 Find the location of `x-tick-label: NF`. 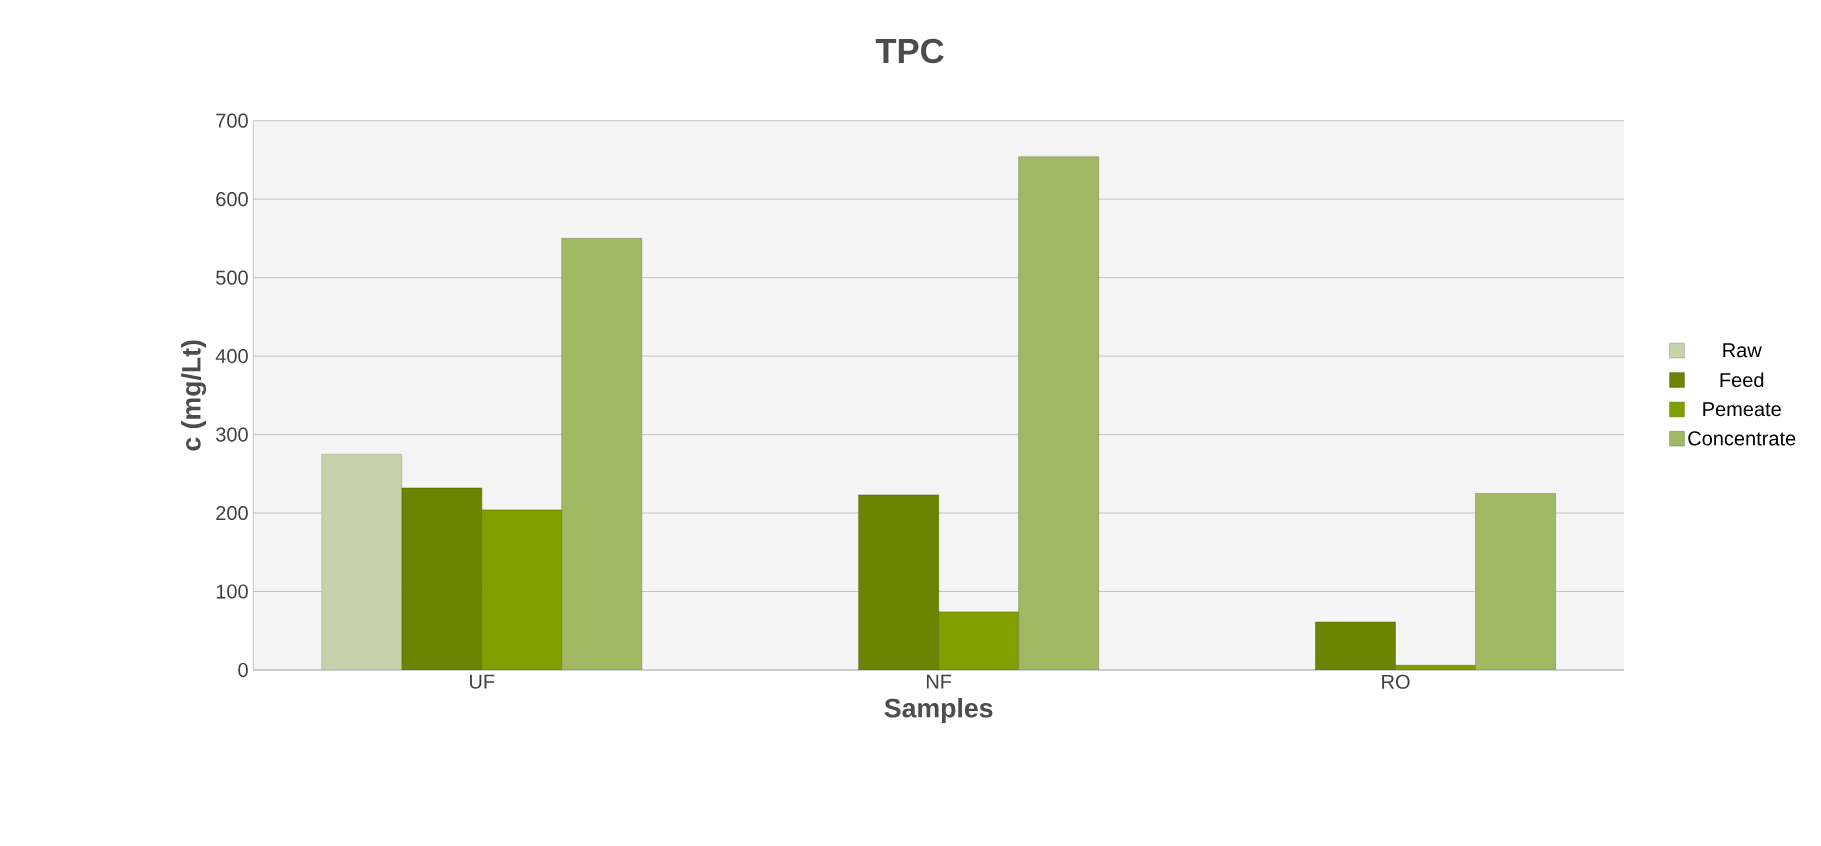

x-tick-label: NF is located at coordinates (939, 681).